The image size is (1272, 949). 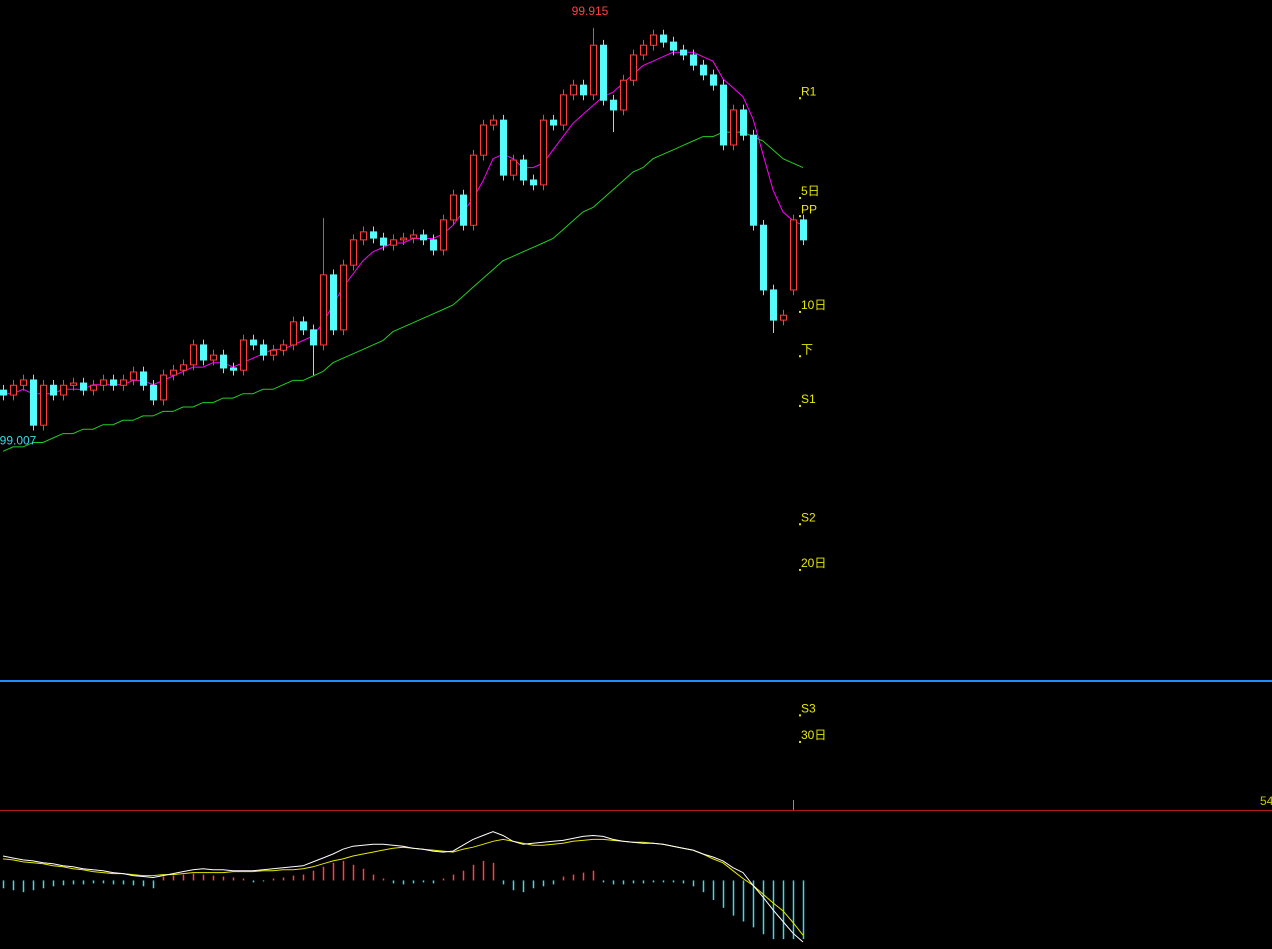 What do you see at coordinates (808, 709) in the screenshot?
I see `level-label: S3` at bounding box center [808, 709].